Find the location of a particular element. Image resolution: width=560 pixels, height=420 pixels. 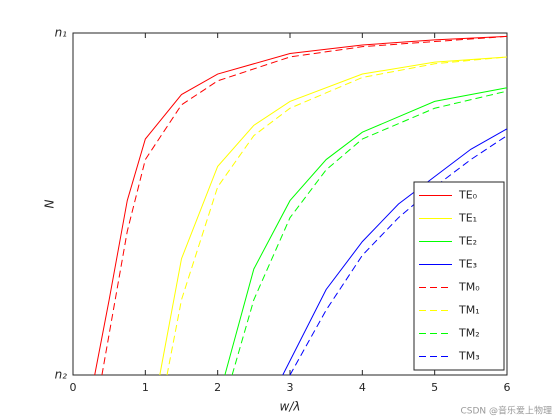

x-axis-label: w/λ is located at coordinates (290, 407).